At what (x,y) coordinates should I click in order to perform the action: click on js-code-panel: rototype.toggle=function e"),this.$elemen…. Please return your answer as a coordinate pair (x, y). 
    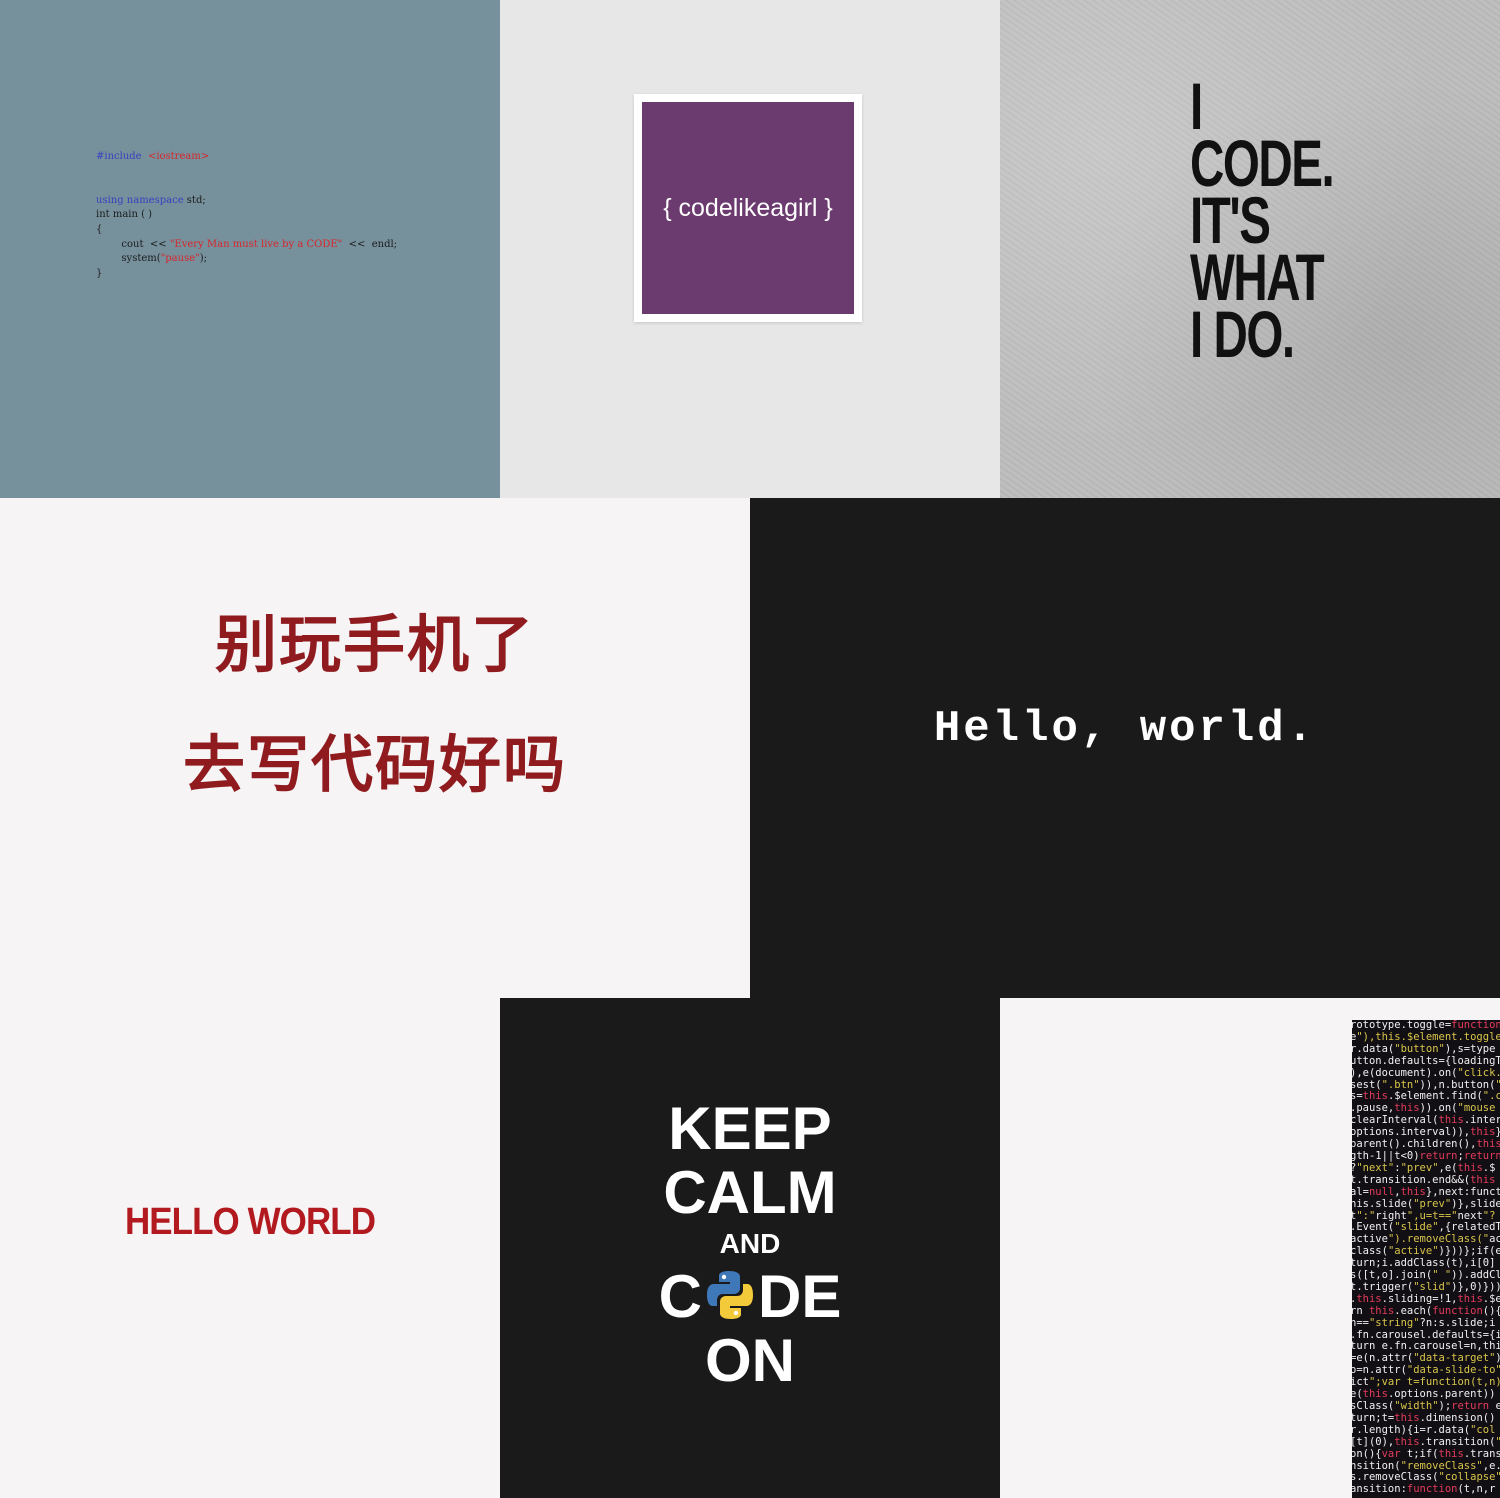
    Looking at the image, I should click on (1426, 1259).